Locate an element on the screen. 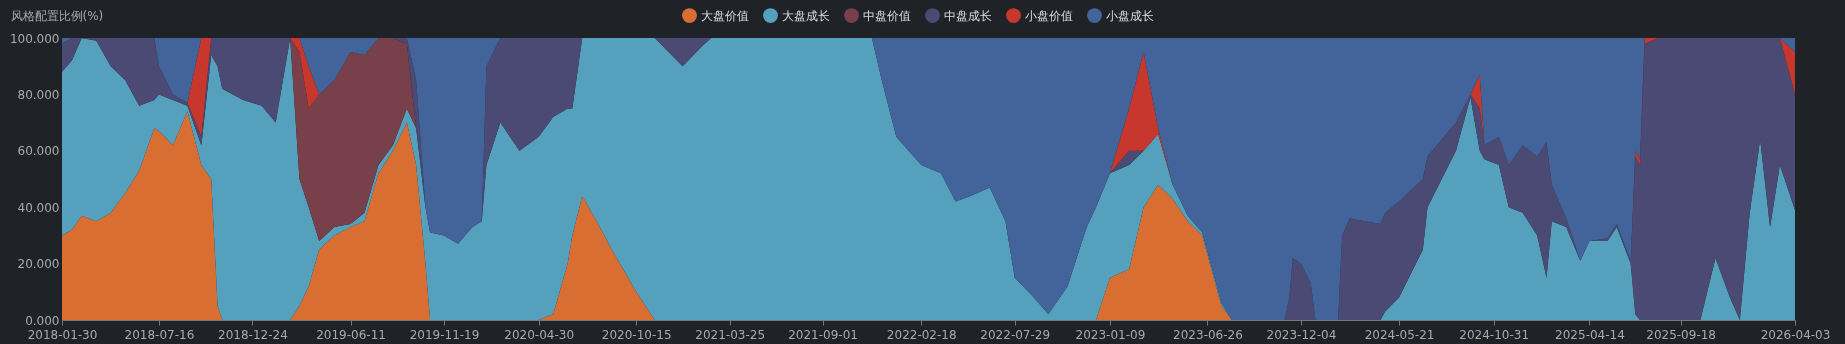 Image resolution: width=1845 pixels, height=344 pixels. x-tick-label: 2023-12-04 is located at coordinates (1301, 334).